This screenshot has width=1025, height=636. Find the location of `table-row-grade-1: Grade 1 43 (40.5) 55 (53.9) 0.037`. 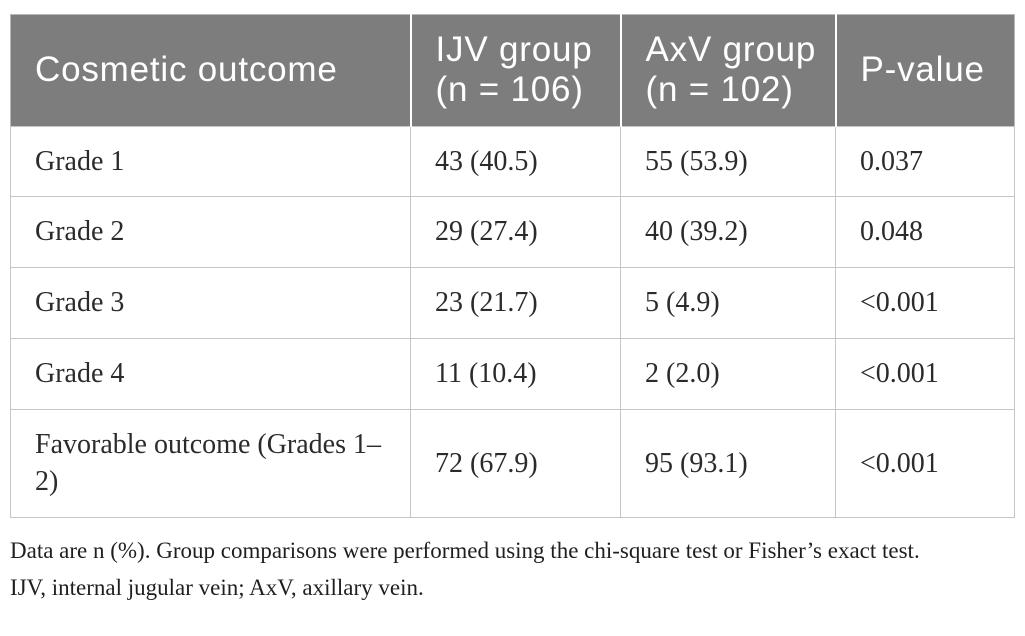

table-row-grade-1: Grade 1 43 (40.5) 55 (53.9) 0.037 is located at coordinates (512, 161).